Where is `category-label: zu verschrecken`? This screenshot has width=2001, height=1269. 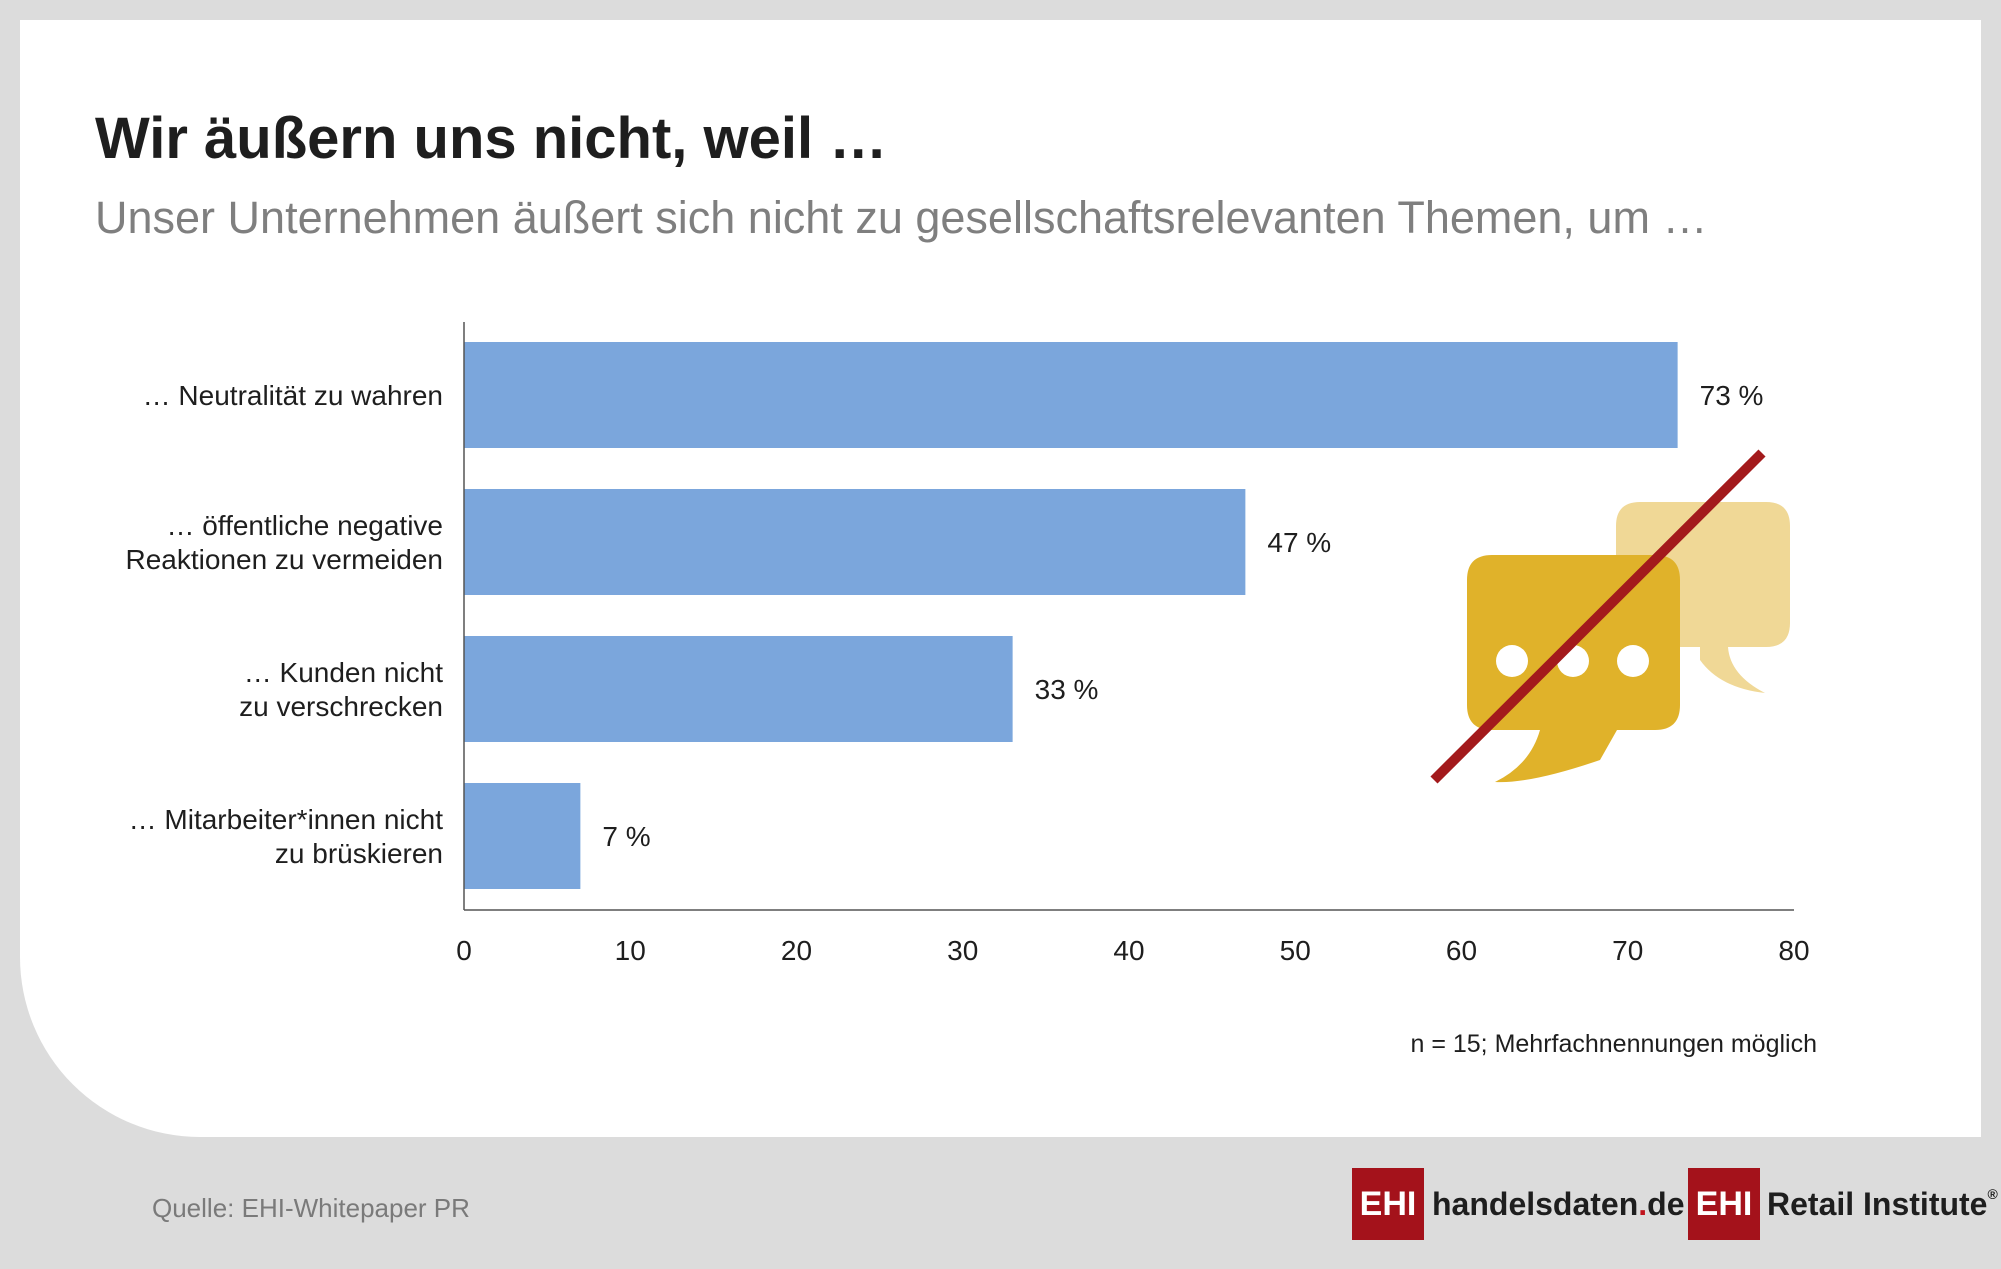
category-label: zu verschrecken is located at coordinates (341, 706).